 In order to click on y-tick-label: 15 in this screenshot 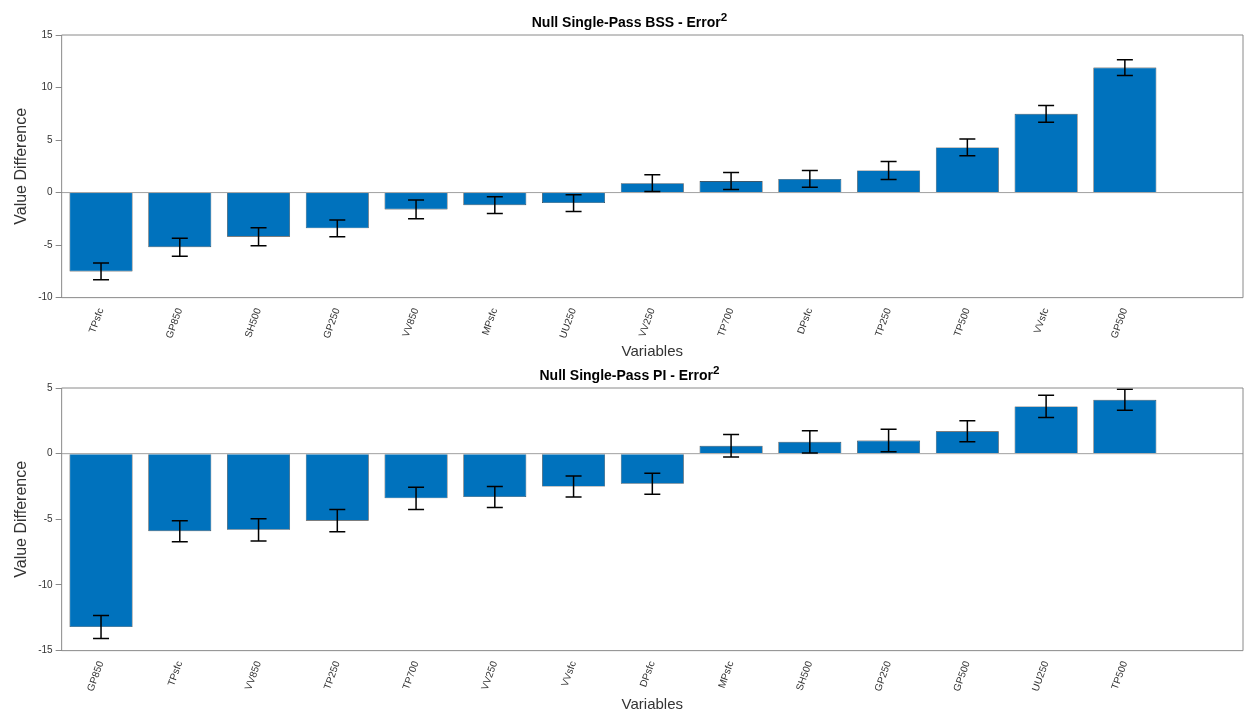, I will do `click(47, 34)`.